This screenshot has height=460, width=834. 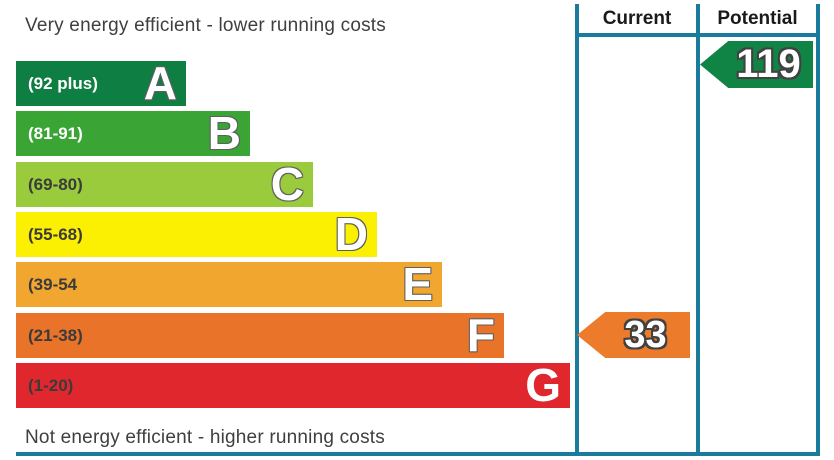 I want to click on band-range-label: (21-38), so click(x=55, y=335).